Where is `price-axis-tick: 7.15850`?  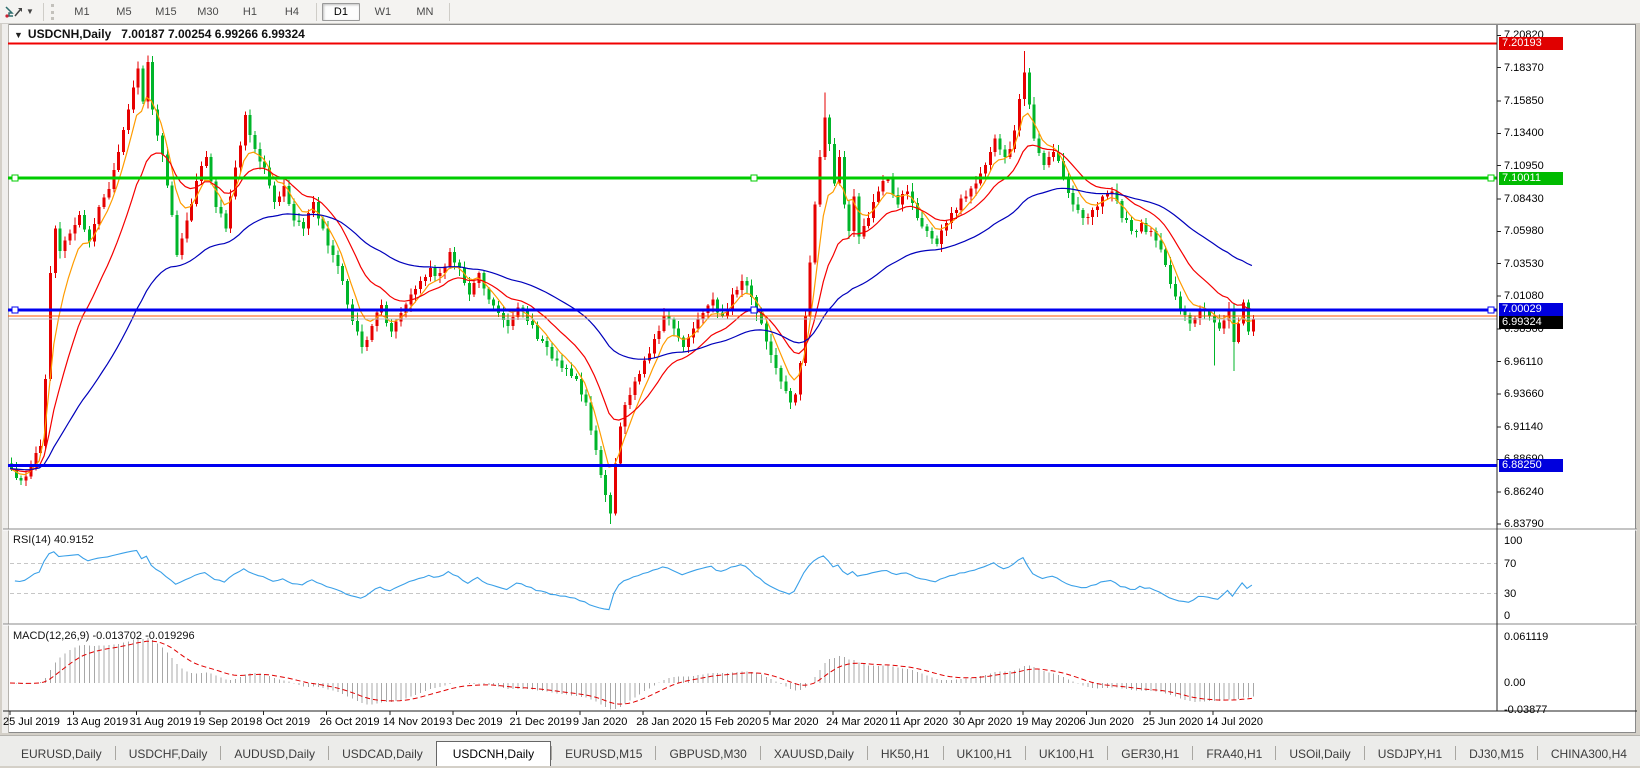
price-axis-tick: 7.15850 is located at coordinates (1524, 100).